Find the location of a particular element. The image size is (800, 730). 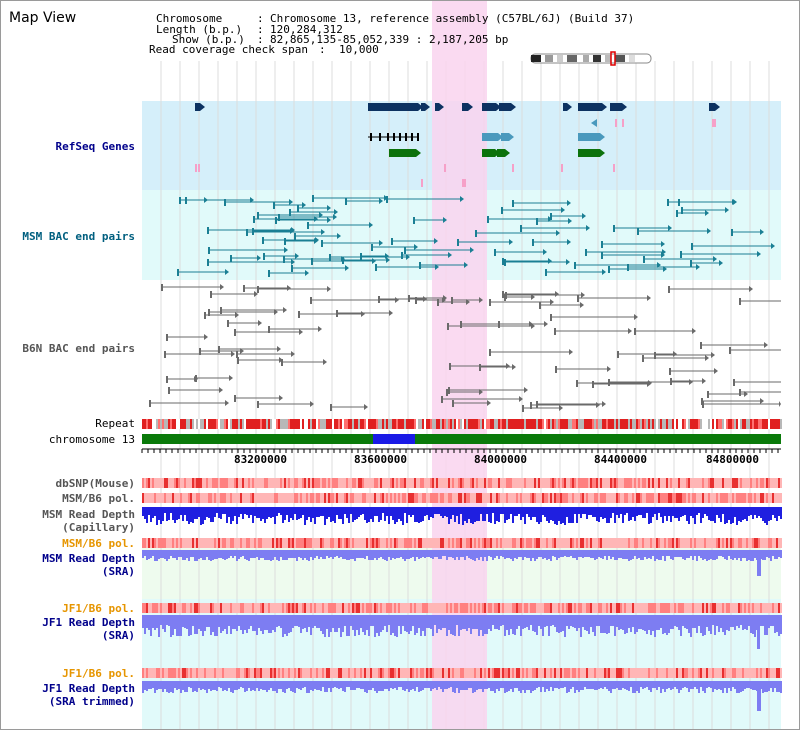

track-label-jf1-depth-sra: JF1 Read Depth is located at coordinates (88, 622).